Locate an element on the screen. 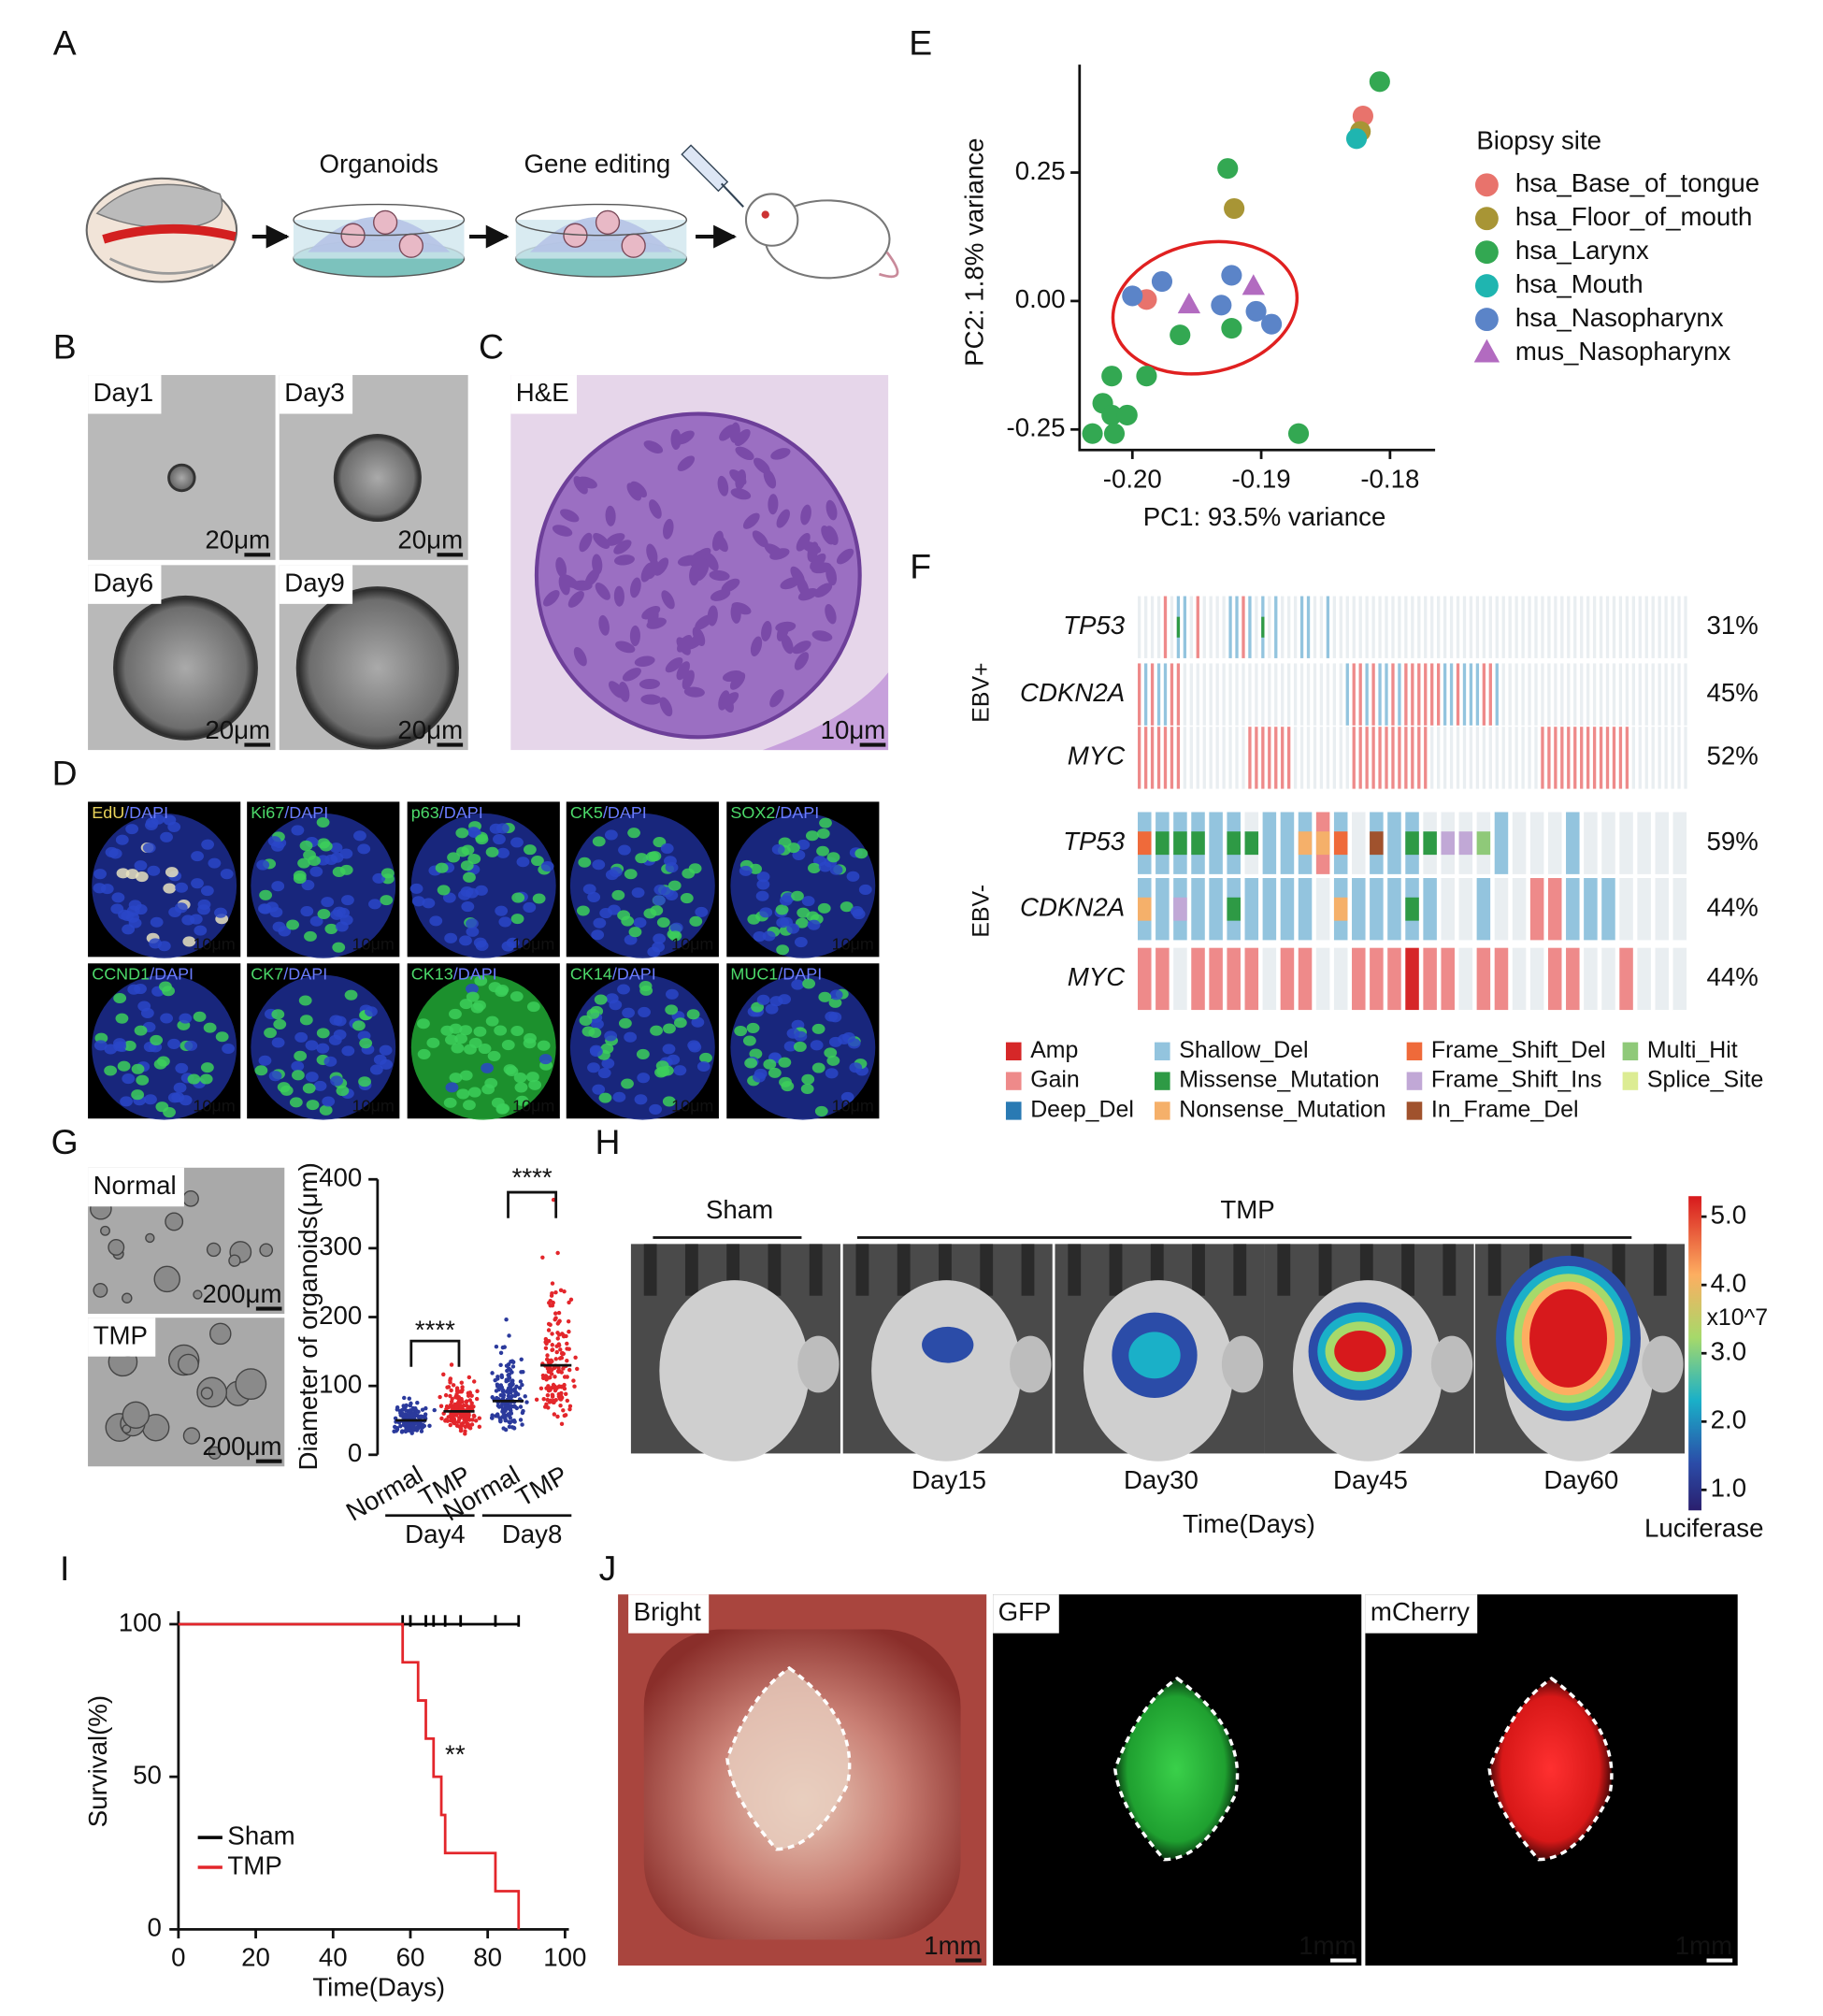 This screenshot has width=1823, height=2016. y-tick-label: 200 is located at coordinates (340, 1315).